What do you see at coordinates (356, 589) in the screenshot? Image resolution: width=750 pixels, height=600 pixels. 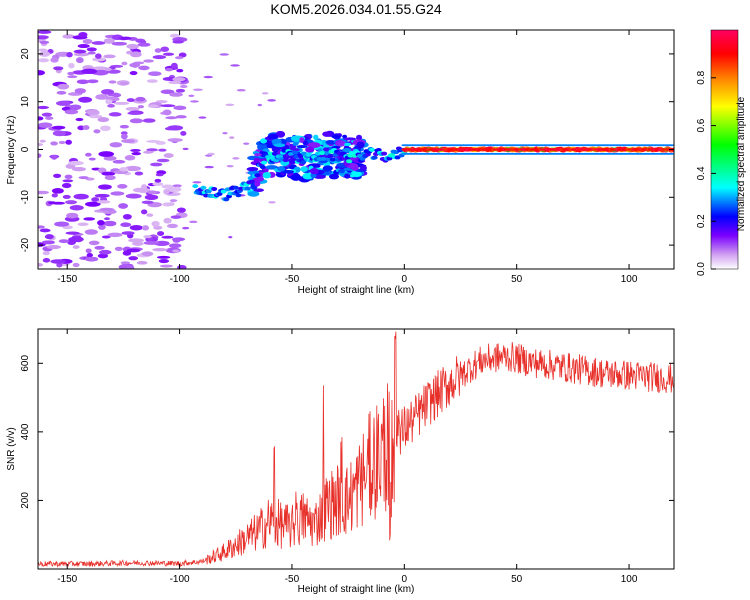 I see `snr-xlabel: Height of straight line (km)` at bounding box center [356, 589].